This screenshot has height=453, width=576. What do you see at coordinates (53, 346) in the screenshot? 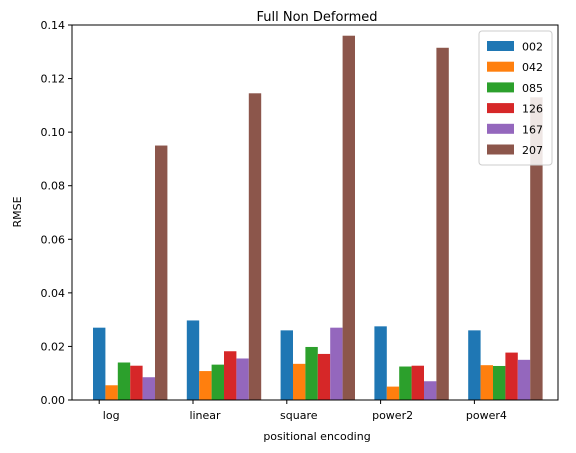
I see `y-tick-label: 0.02` at bounding box center [53, 346].